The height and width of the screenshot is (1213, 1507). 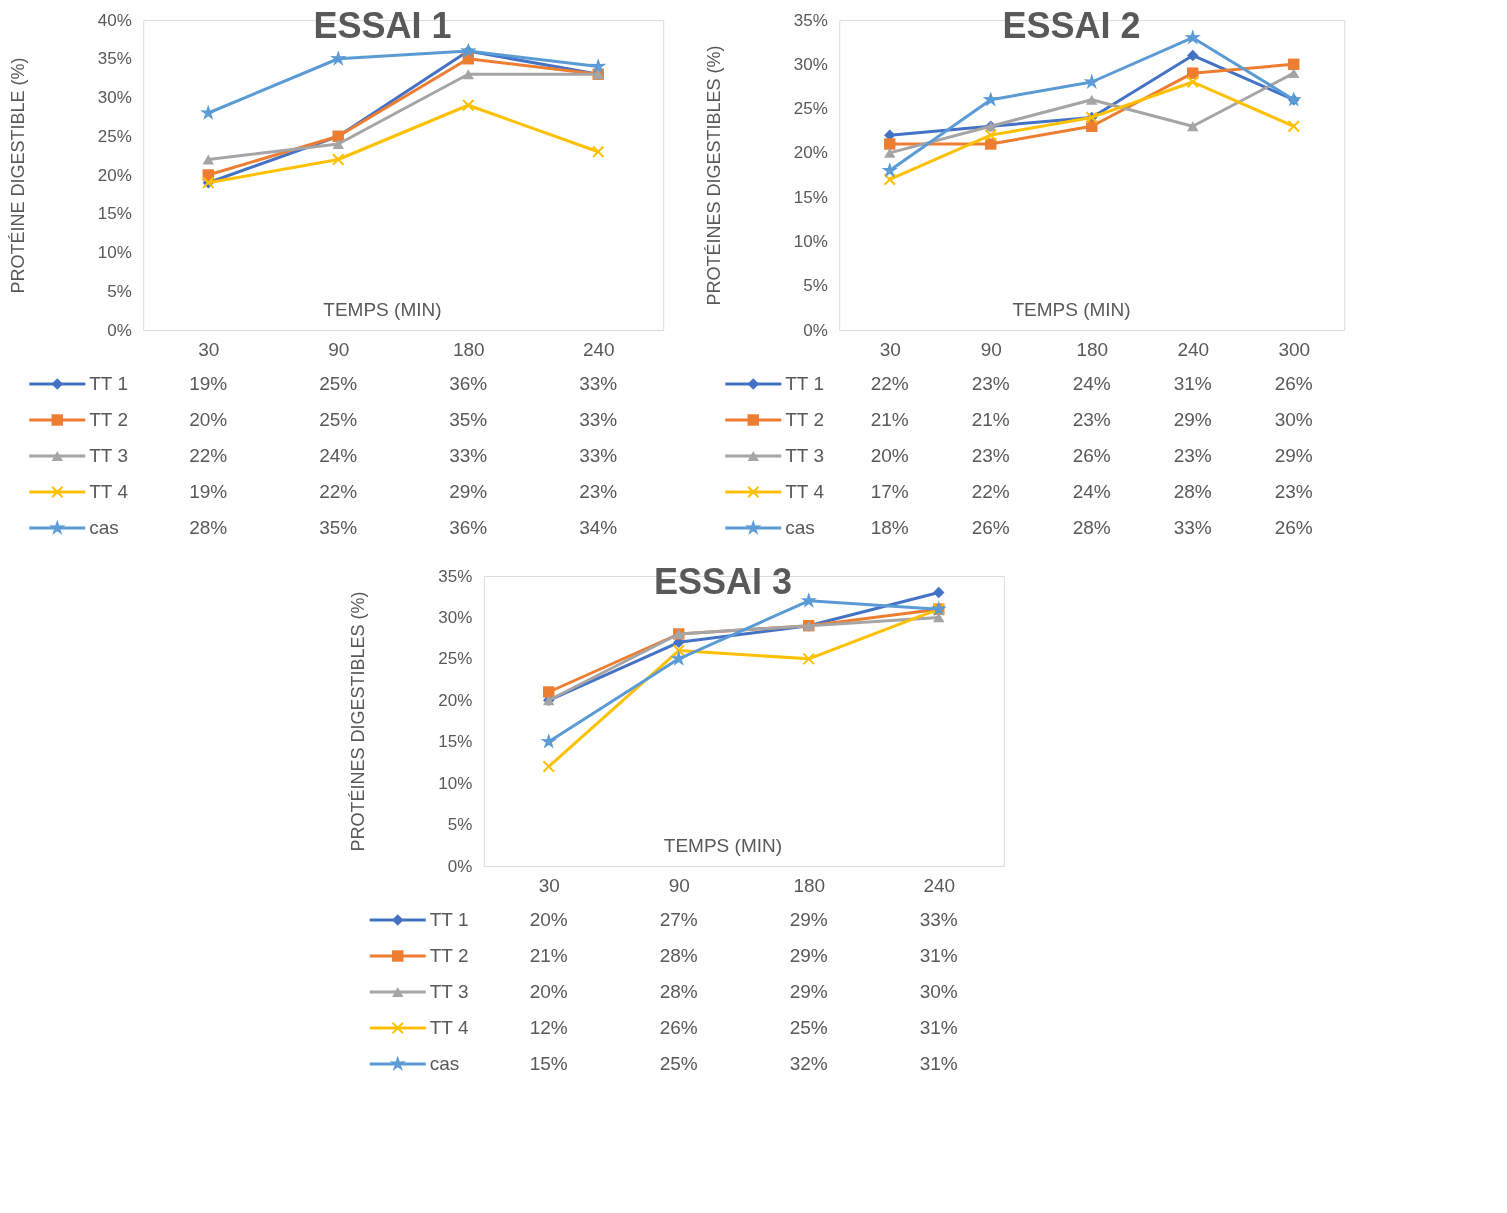 What do you see at coordinates (17, 175) in the screenshot?
I see `y-axis-title: PROTÉINE DIGESTIBLE (%)` at bounding box center [17, 175].